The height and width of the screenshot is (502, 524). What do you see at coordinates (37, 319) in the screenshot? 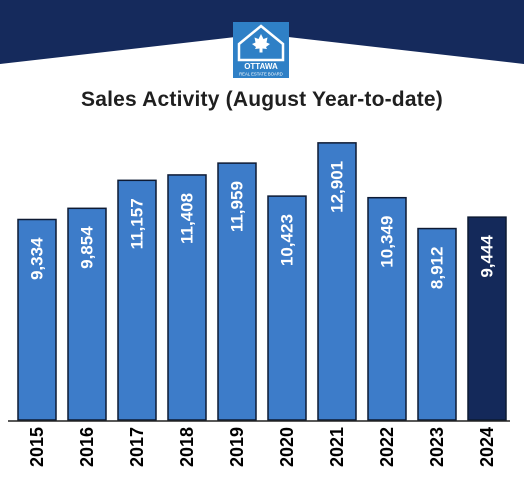
I see `bar-2015` at bounding box center [37, 319].